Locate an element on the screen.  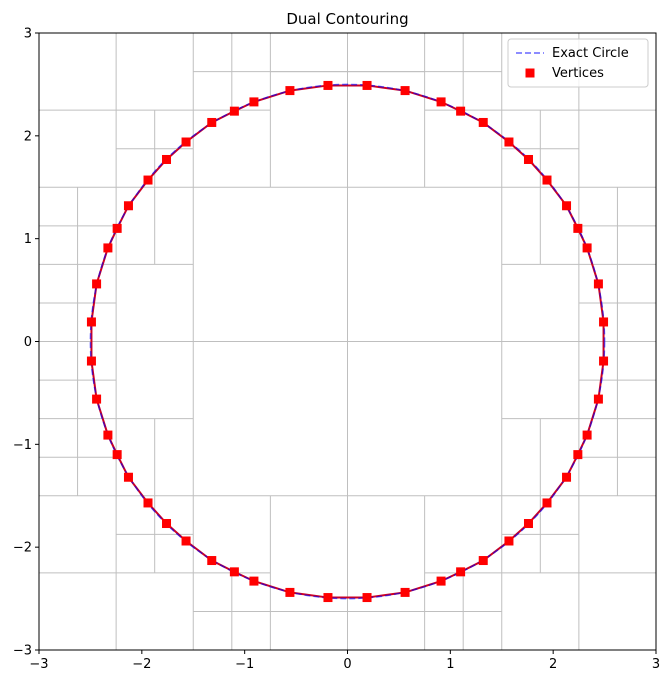
x-tick-label: −1 is located at coordinates (244, 664).